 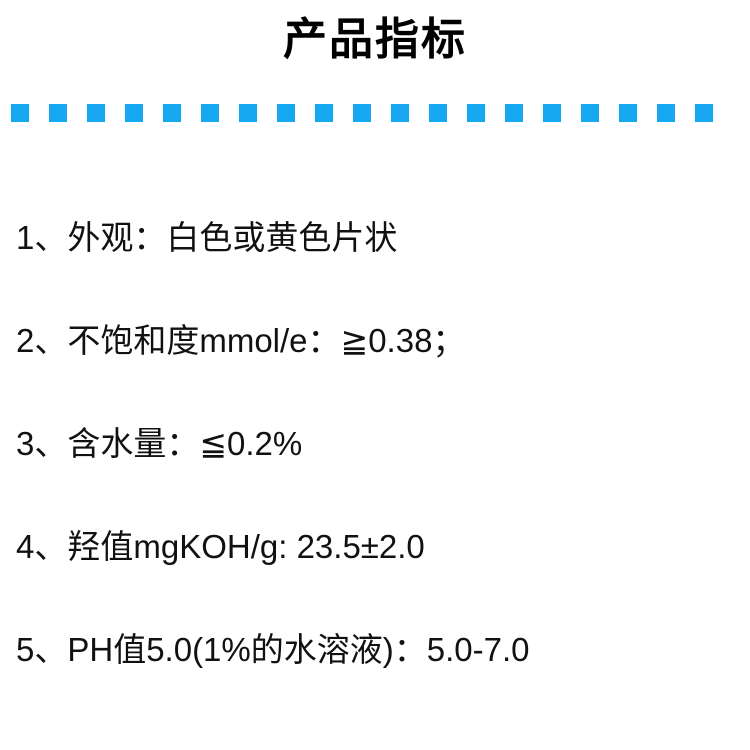 I want to click on spec-item-text: 2、不饱和度mmol/e：≧0.38；, so click(x=241, y=340).